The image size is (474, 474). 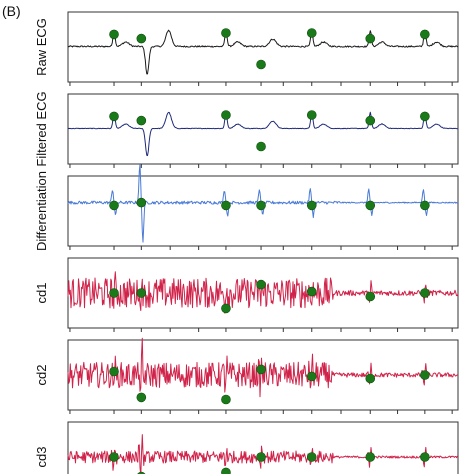 What do you see at coordinates (11, 11) in the screenshot?
I see `figure-label: (B)` at bounding box center [11, 11].